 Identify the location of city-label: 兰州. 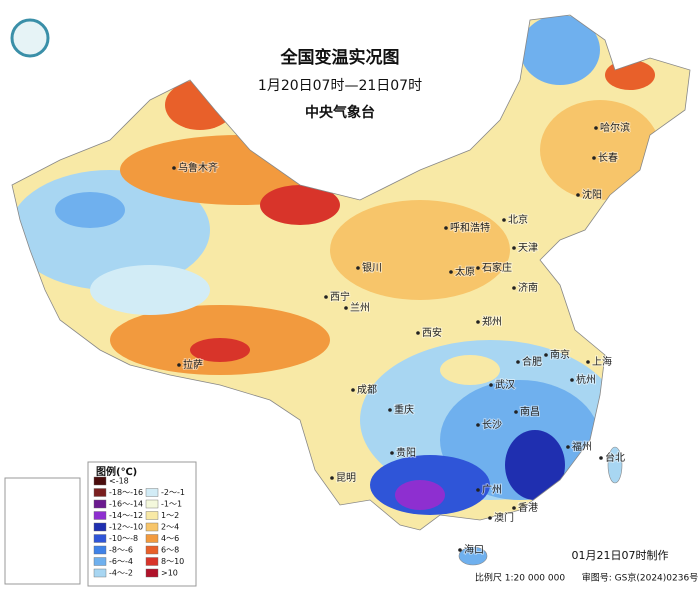
(360, 307).